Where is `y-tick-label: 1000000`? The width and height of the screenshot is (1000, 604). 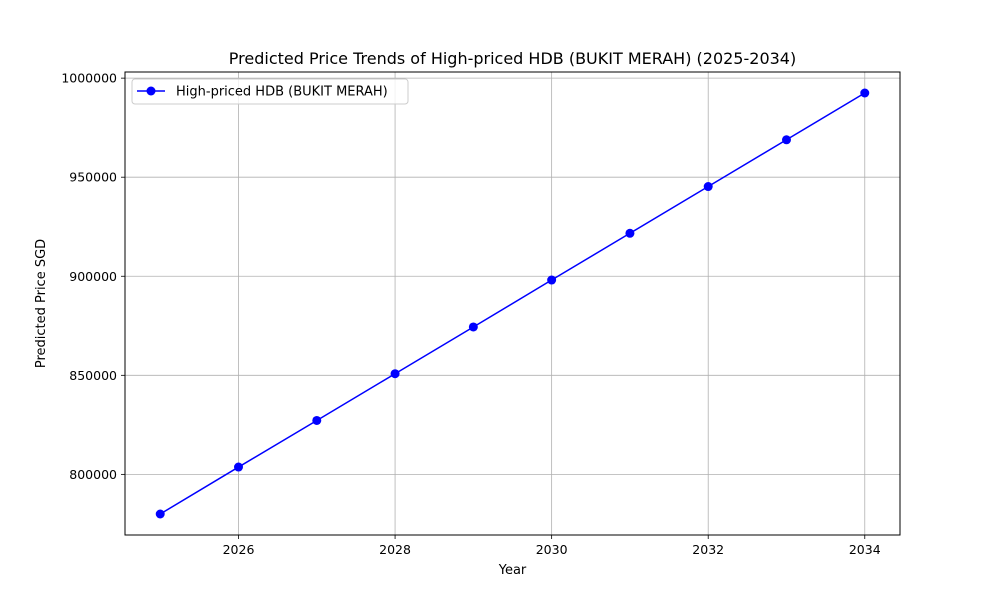 y-tick-label: 1000000 is located at coordinates (89, 78).